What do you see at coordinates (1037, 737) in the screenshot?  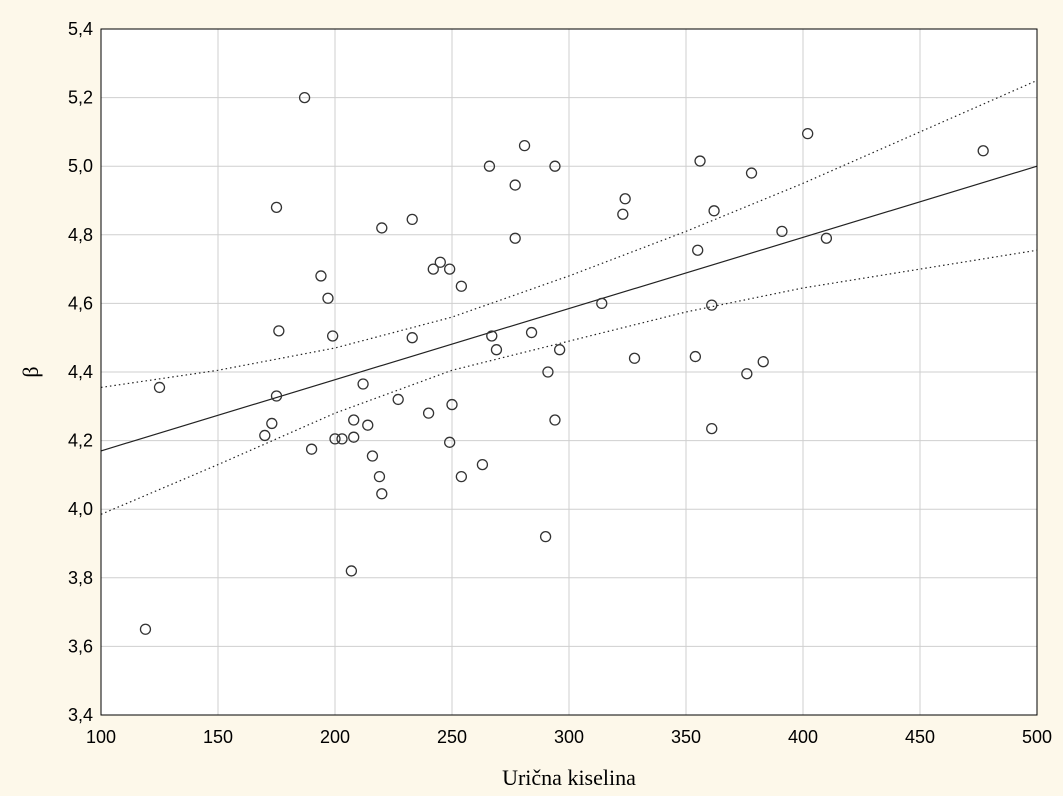 I see `x-tick-label: 500` at bounding box center [1037, 737].